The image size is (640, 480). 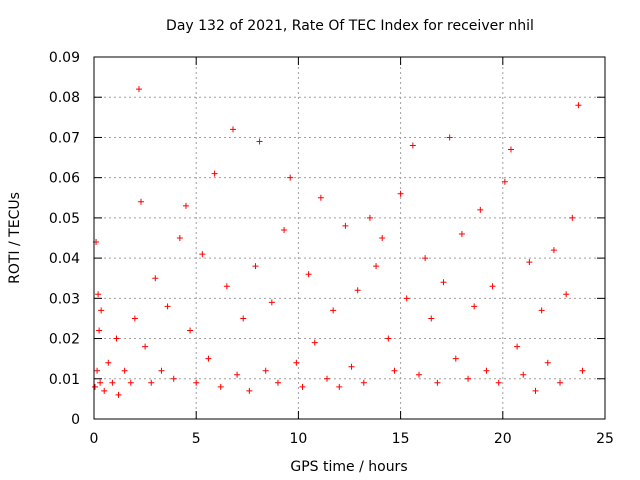 I want to click on x-tick-label: 15, so click(x=401, y=439).